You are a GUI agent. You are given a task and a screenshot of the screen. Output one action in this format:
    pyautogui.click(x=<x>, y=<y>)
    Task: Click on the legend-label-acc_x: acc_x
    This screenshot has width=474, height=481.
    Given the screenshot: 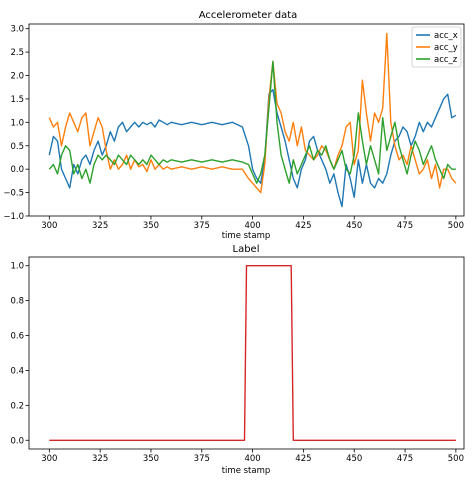 What is the action you would take?
    pyautogui.click(x=446, y=36)
    